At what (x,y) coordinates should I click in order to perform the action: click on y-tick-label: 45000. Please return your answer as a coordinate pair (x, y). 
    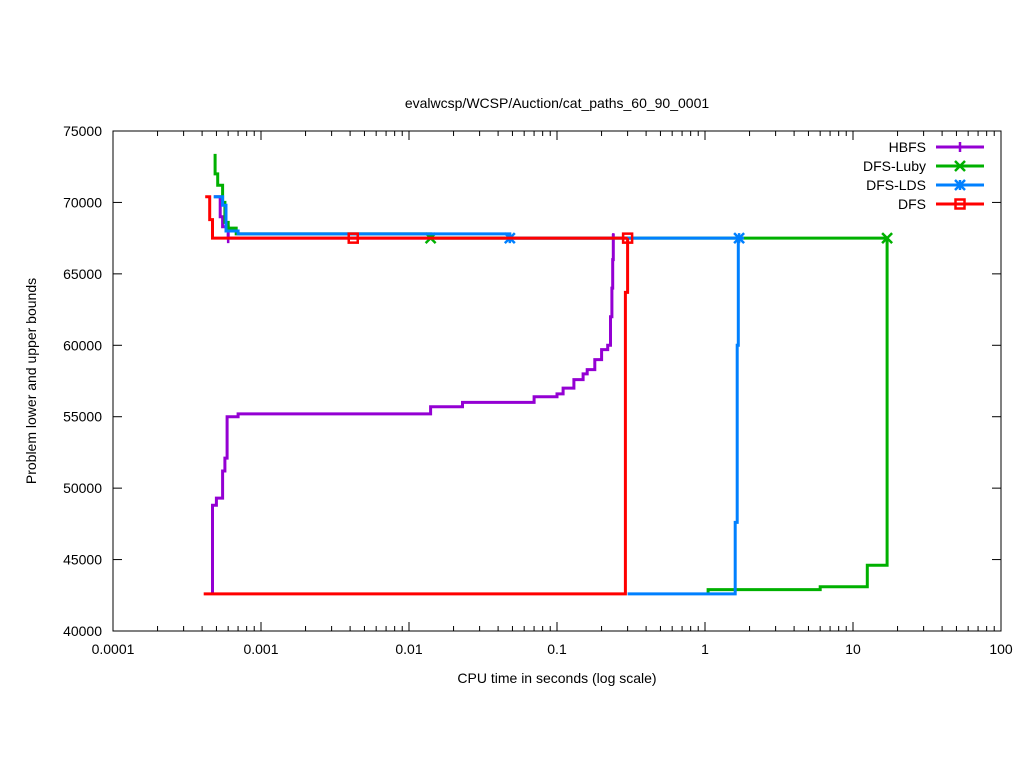
    Looking at the image, I should click on (82, 560).